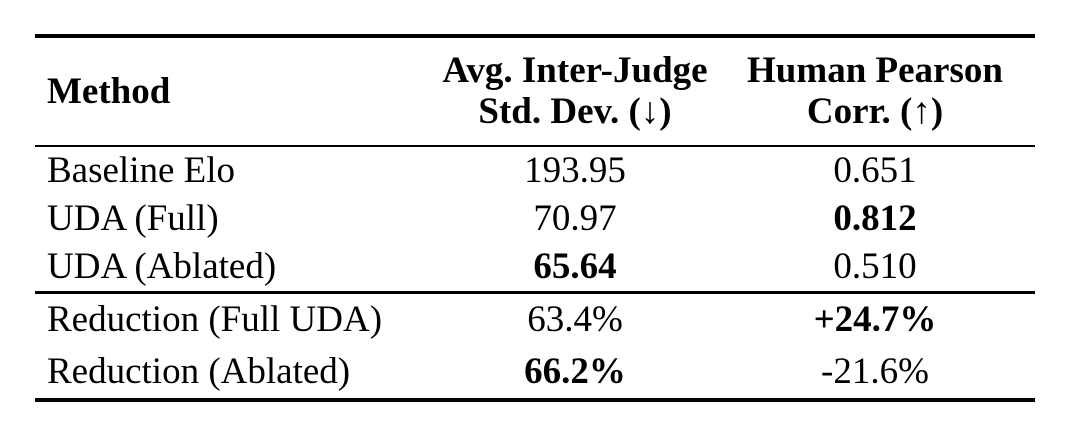 The image size is (1080, 433). I want to click on table-row-uda-ablated: UDA (Ablated) 65.64 0.510, so click(535, 268).